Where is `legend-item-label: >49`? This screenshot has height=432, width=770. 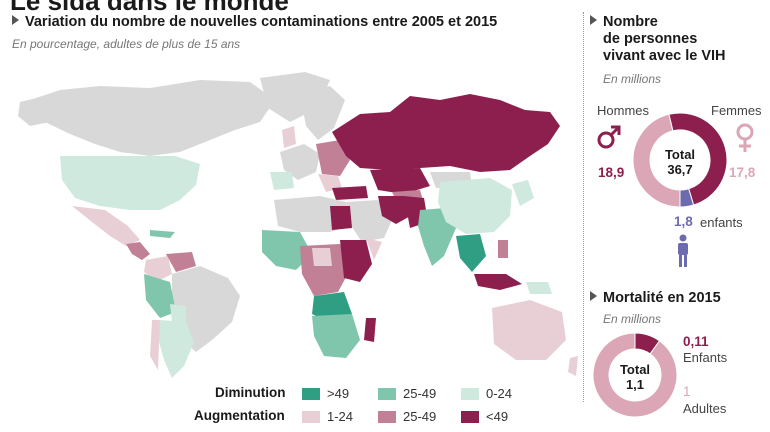
legend-item-label: >49 is located at coordinates (338, 393).